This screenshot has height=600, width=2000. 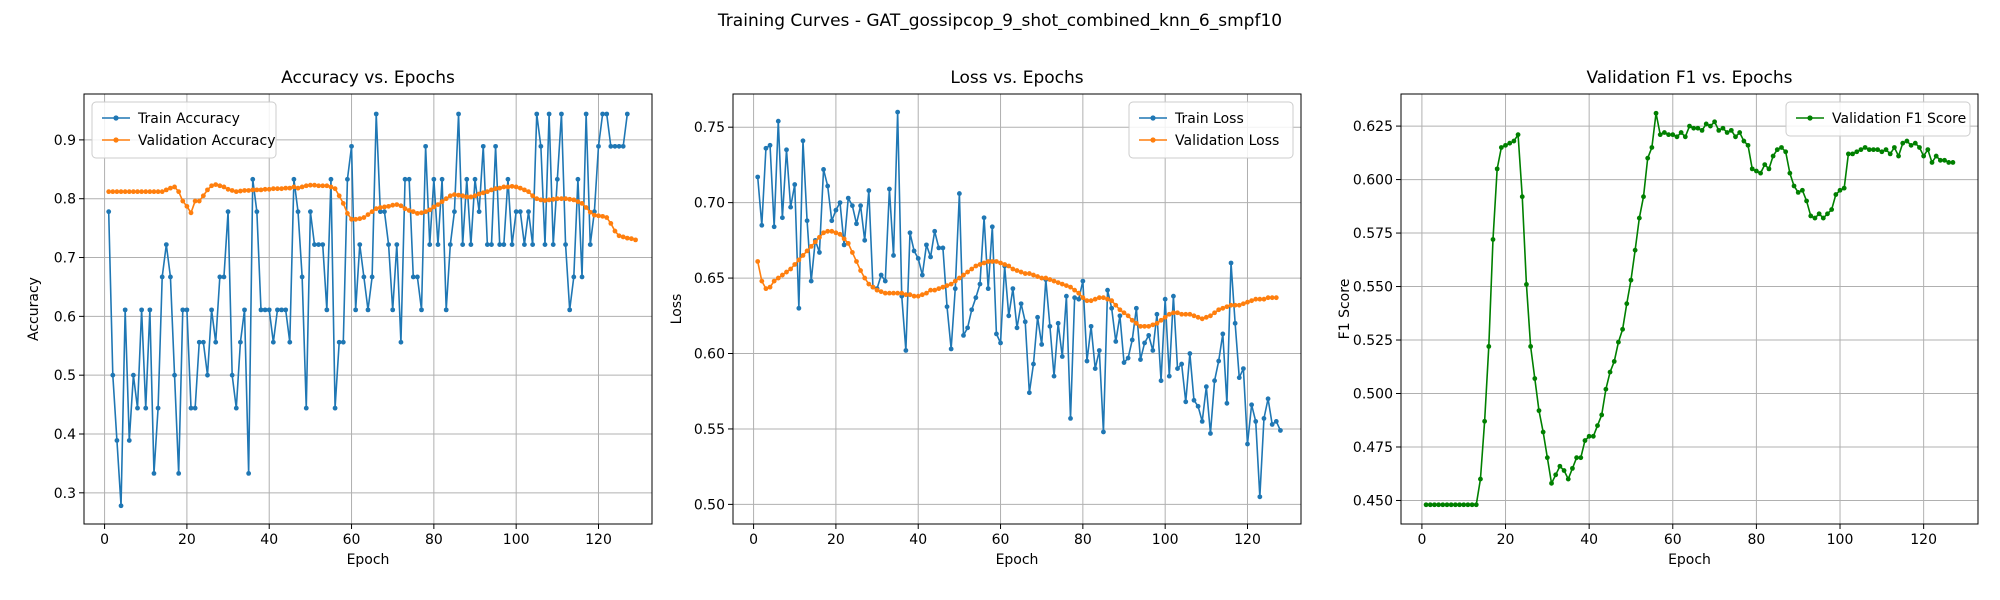 I want to click on x-axis-label: Epoch, so click(x=368, y=560).